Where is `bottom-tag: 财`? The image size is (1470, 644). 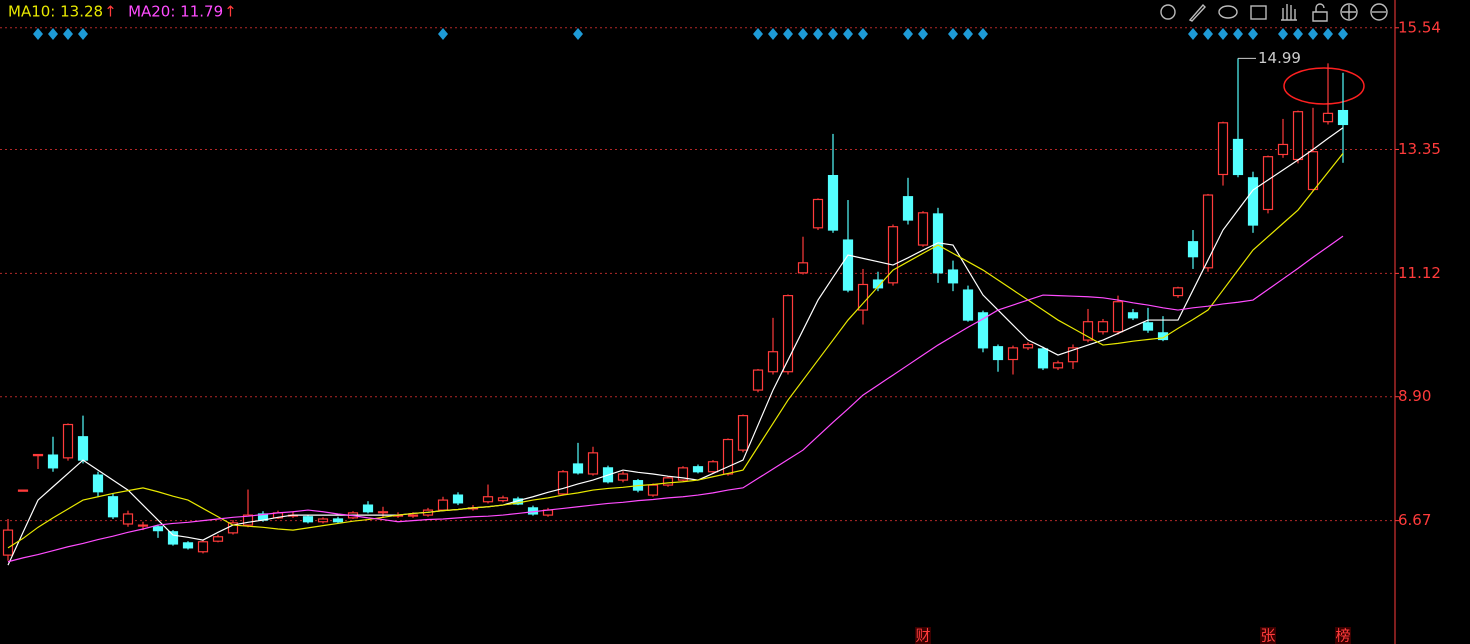 bottom-tag: 财 is located at coordinates (922, 635).